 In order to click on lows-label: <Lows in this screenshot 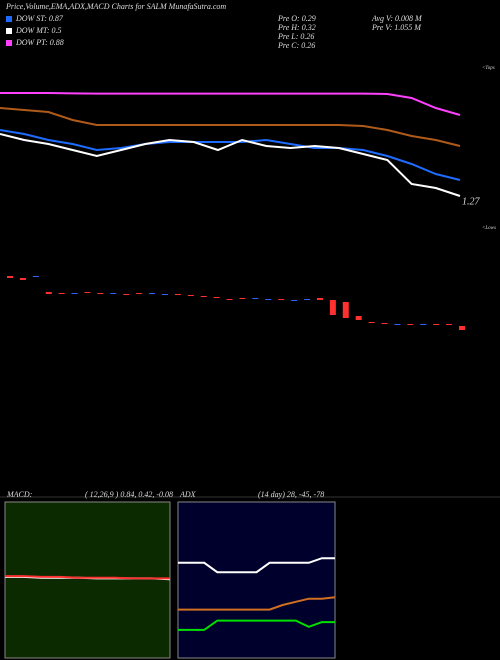, I will do `click(489, 228)`.